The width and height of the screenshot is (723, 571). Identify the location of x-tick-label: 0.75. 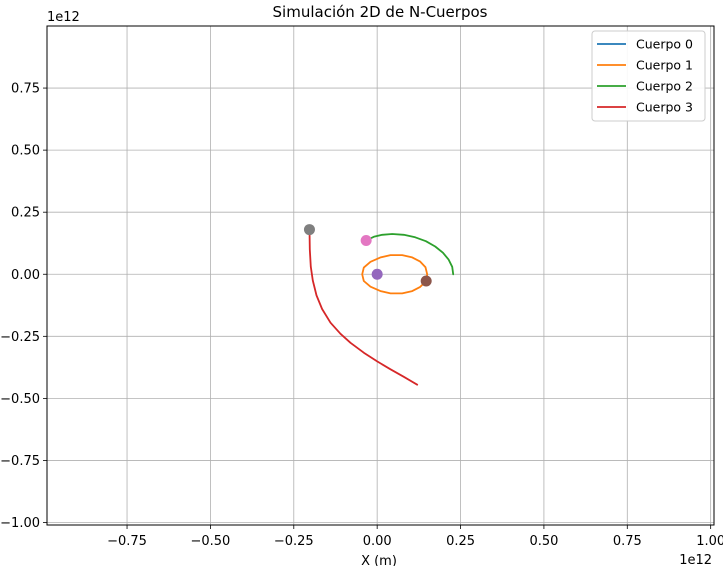
(627, 541).